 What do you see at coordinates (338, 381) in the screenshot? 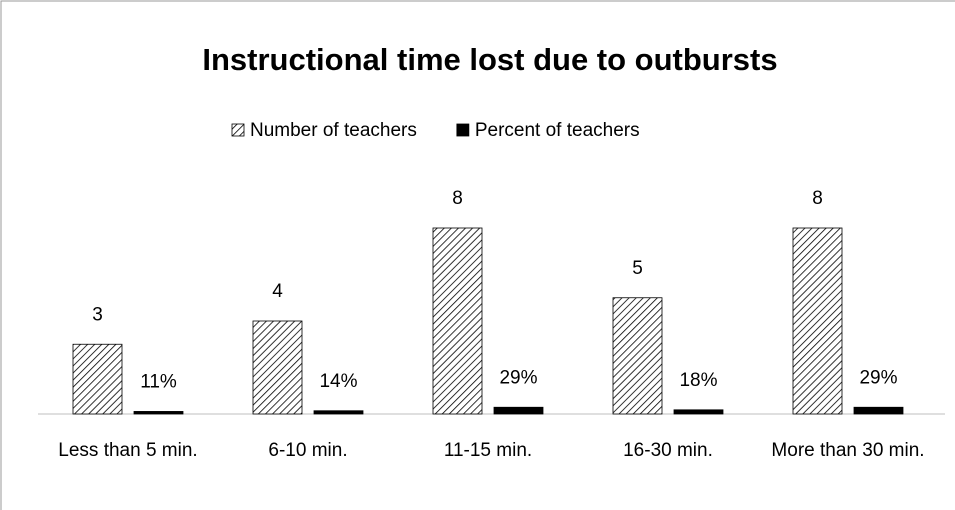
I see `data-label: 14%` at bounding box center [338, 381].